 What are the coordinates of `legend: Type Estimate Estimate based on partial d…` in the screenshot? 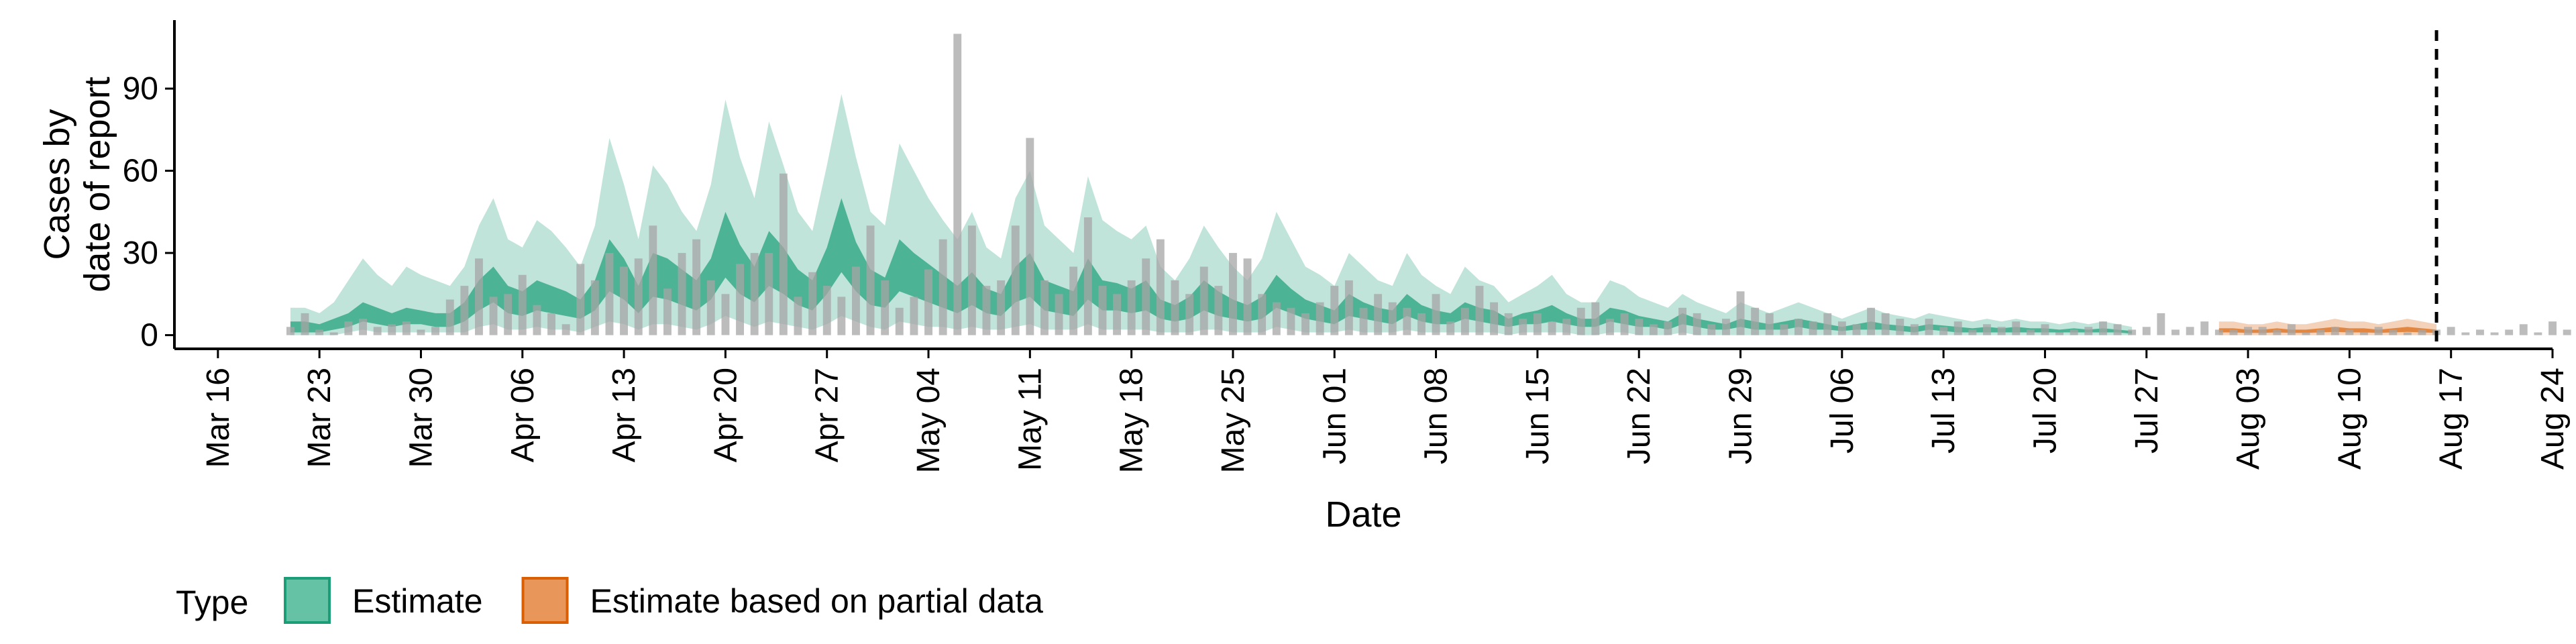 It's located at (609, 600).